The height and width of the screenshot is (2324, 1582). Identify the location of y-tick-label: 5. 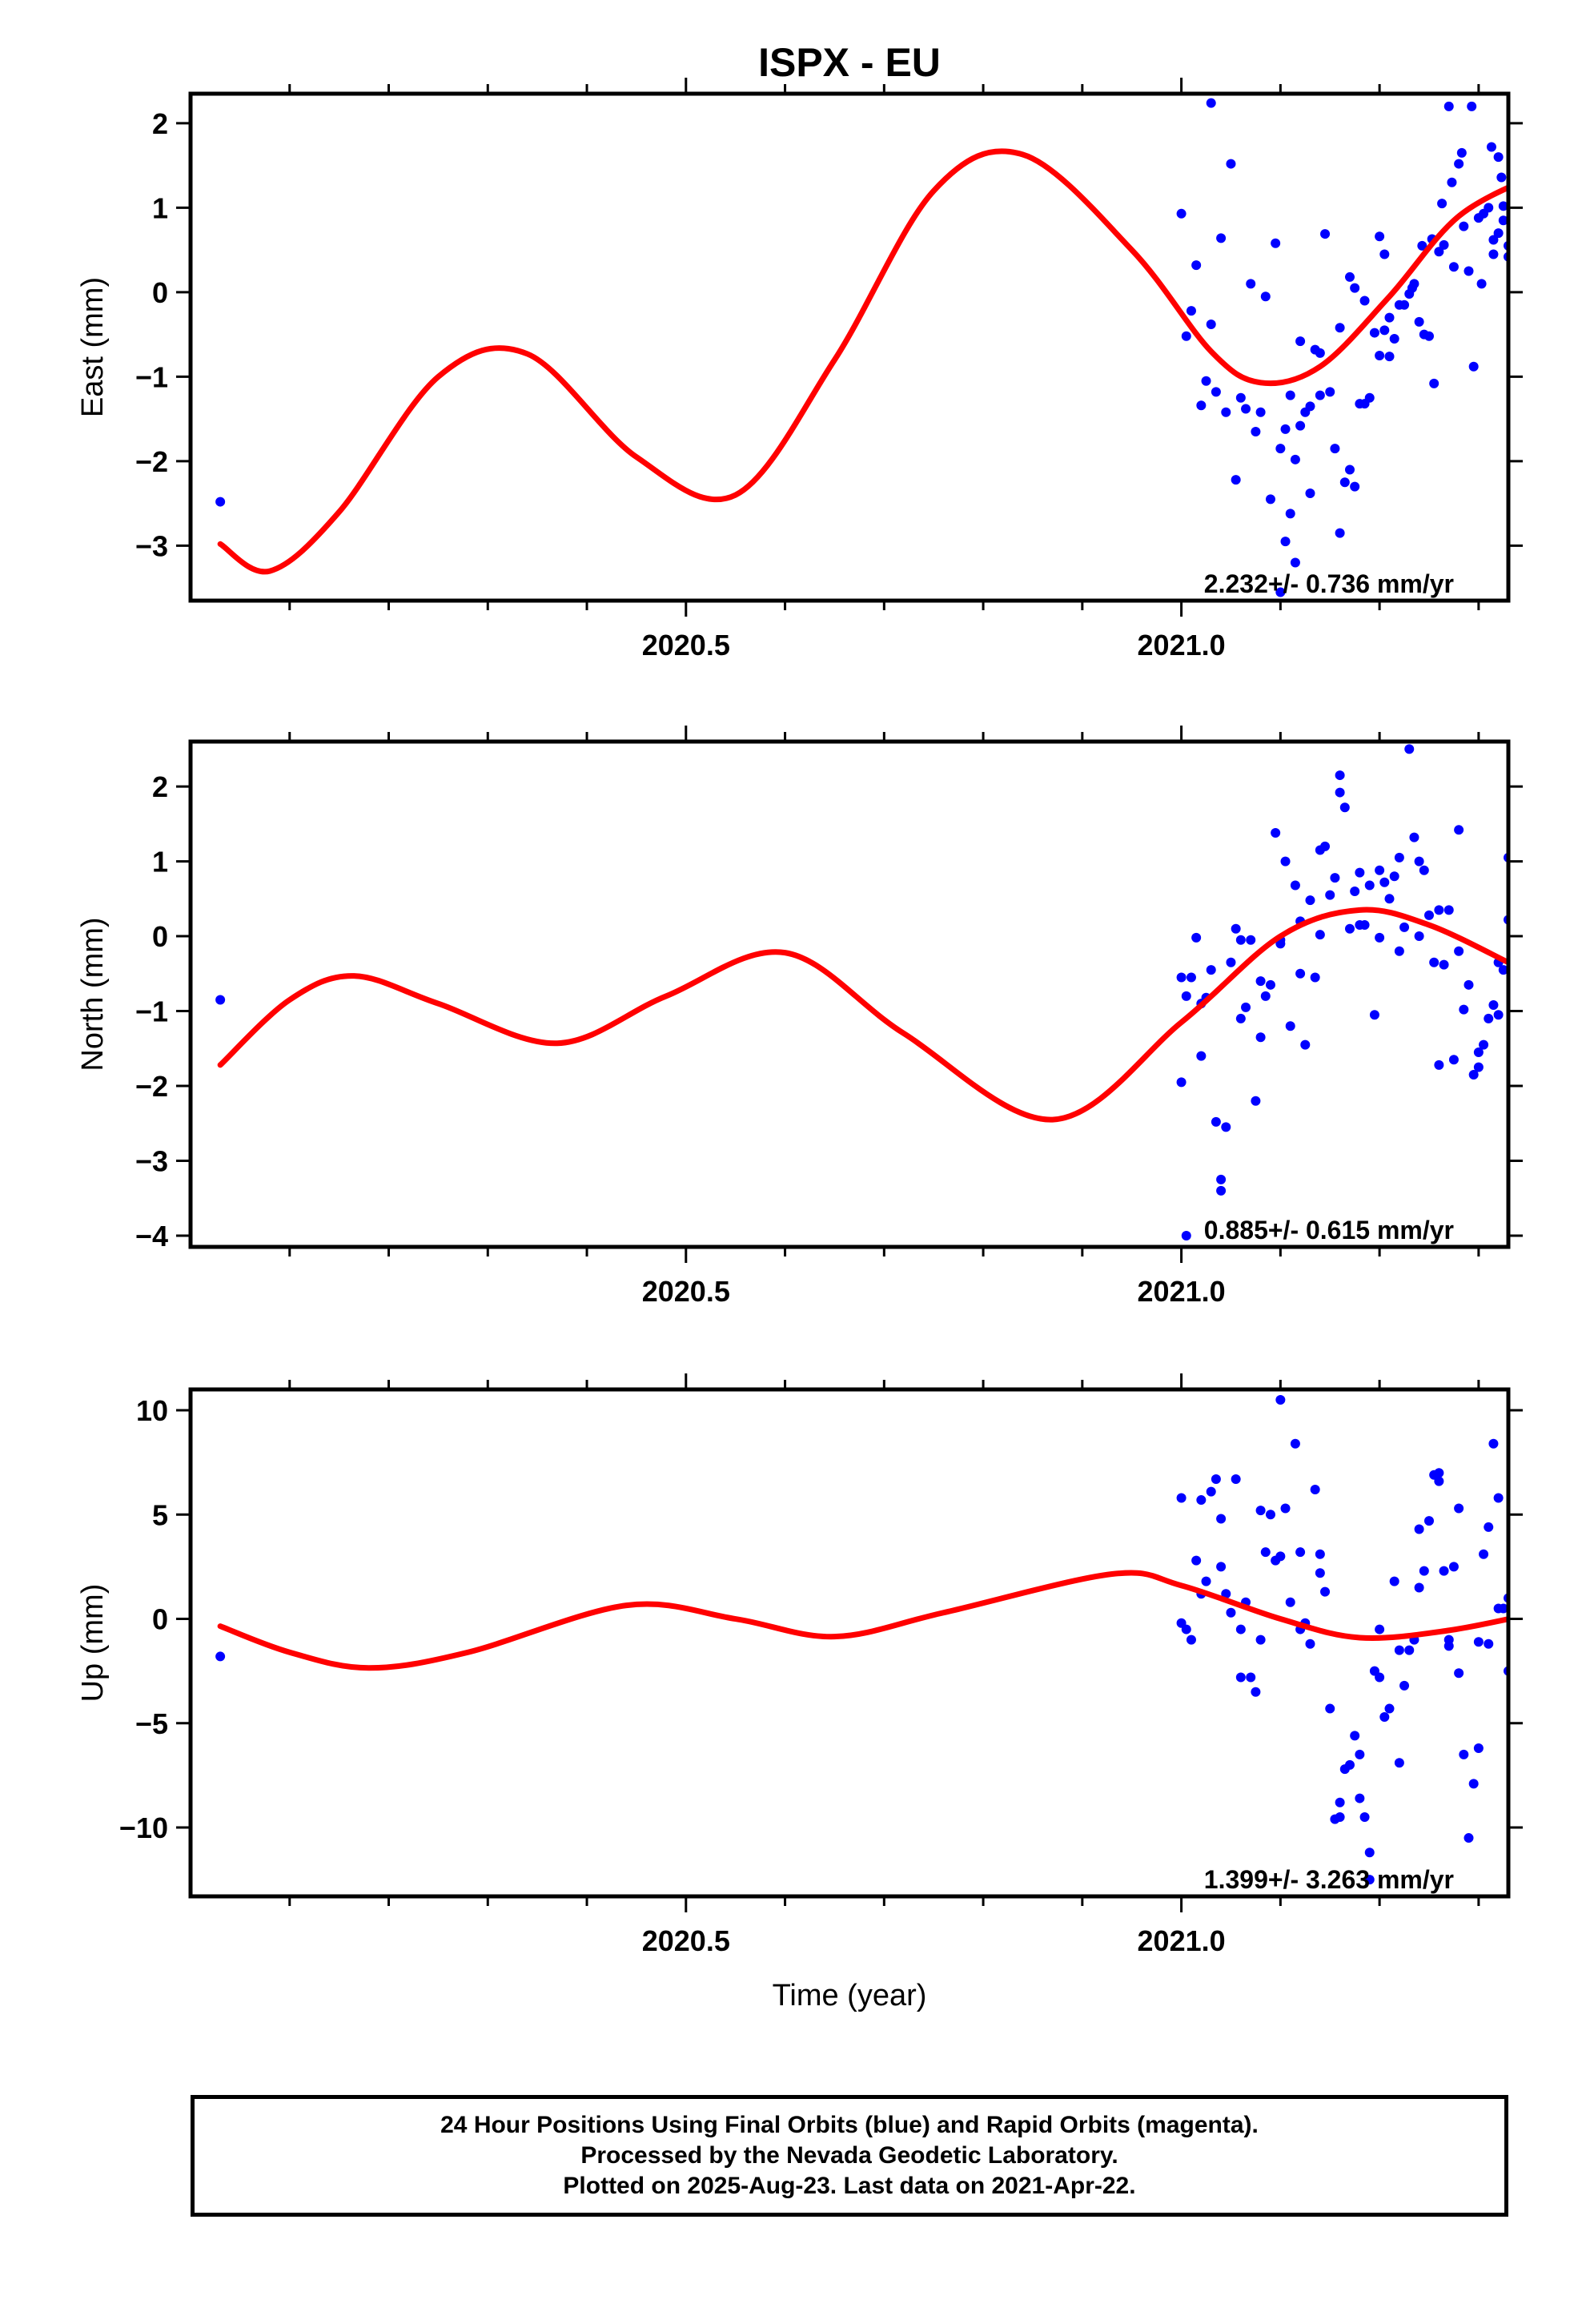
(160, 1514).